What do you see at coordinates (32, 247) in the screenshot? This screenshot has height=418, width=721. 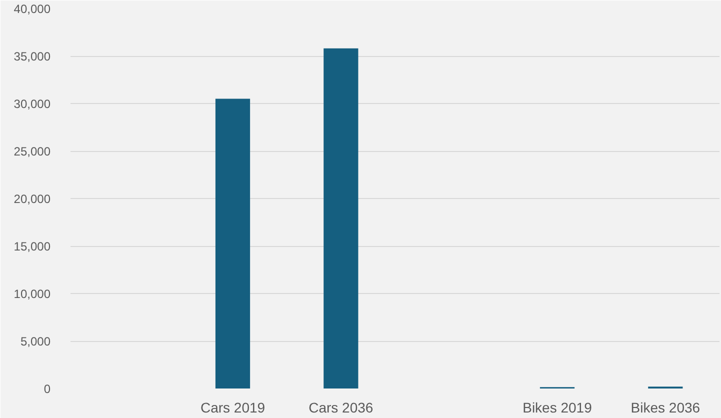 I see `y-tick-label: 15,000` at bounding box center [32, 247].